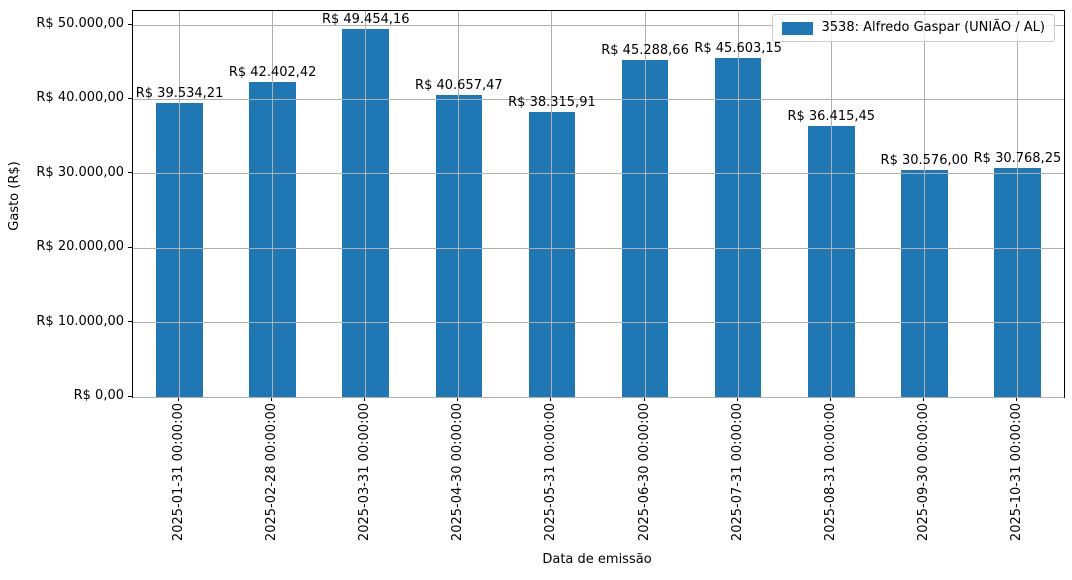  I want to click on bar-value-label: R$ 36.415,45, so click(831, 117).